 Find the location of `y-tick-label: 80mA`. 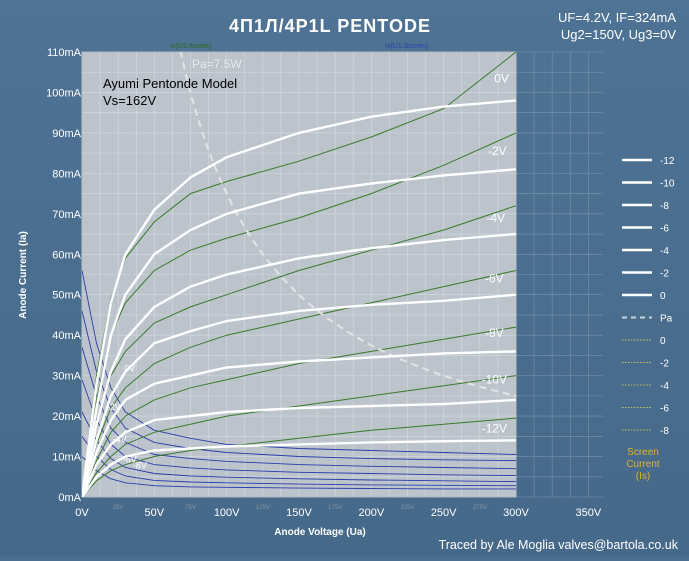

y-tick-label: 80mA is located at coordinates (66, 174).